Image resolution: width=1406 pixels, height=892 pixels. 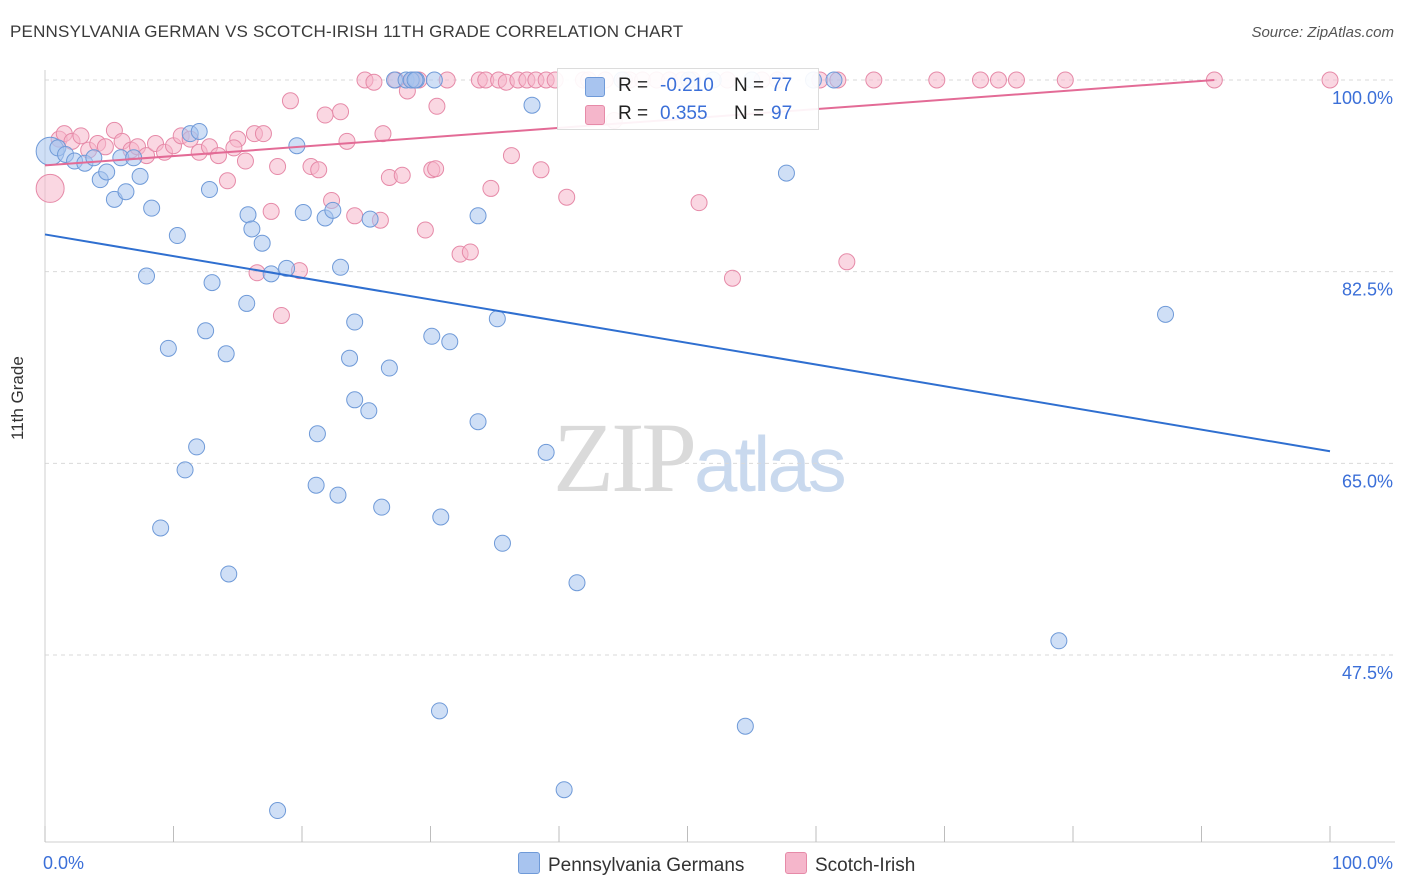 What do you see at coordinates (633, 113) in the screenshot?
I see `r-label: R =` at bounding box center [633, 113].